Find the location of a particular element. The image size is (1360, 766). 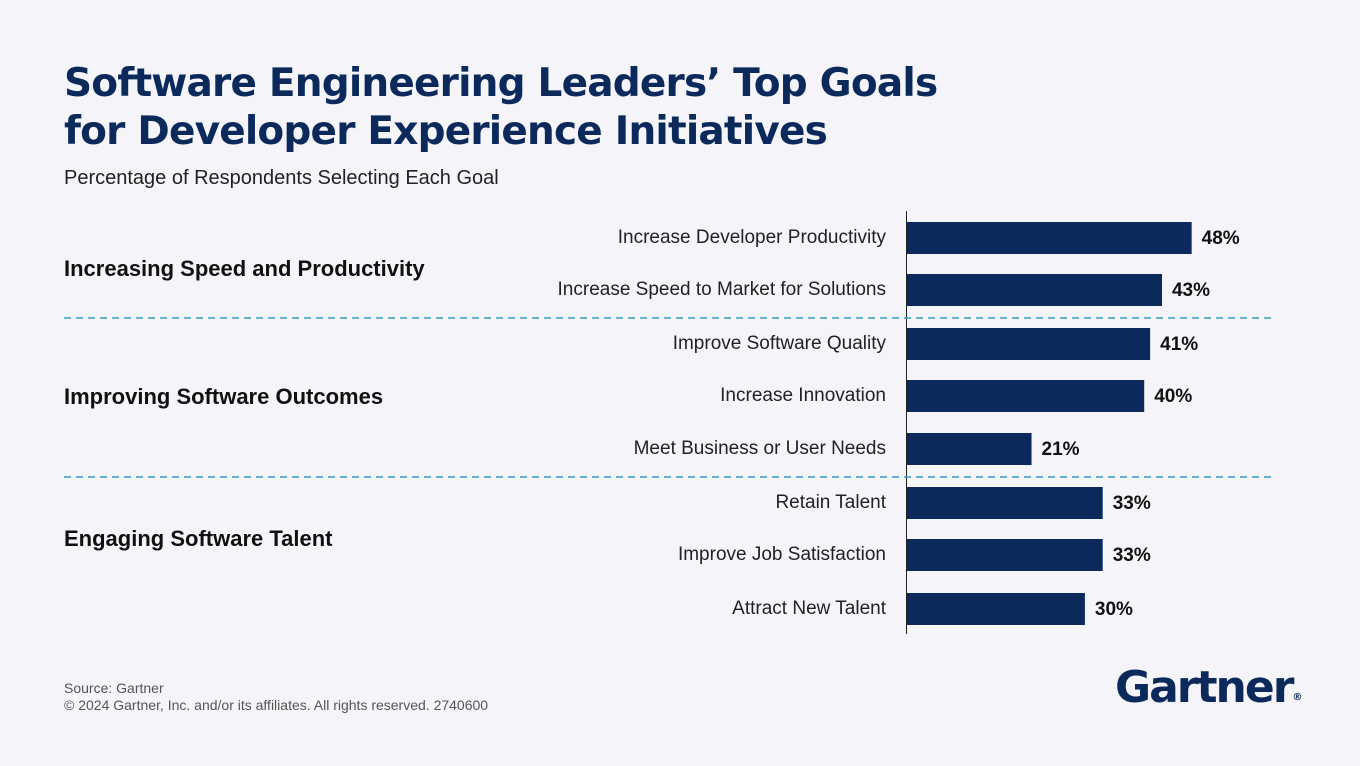

group-label: Improving Software Outcomes is located at coordinates (223, 396).